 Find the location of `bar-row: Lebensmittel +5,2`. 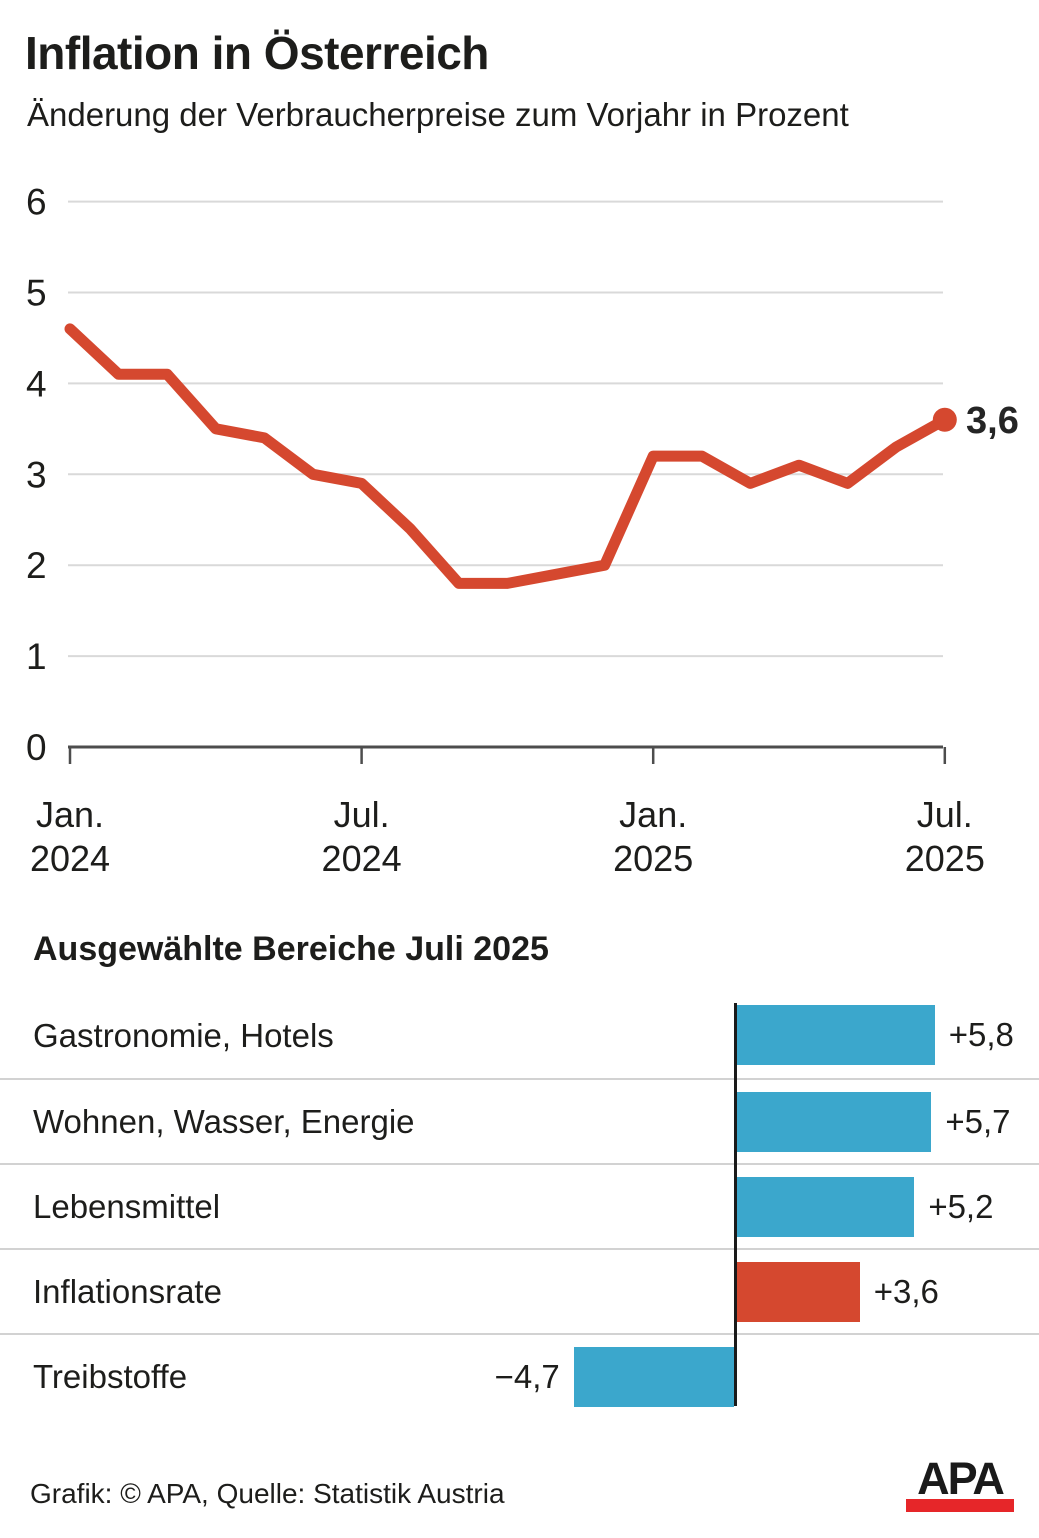

bar-row: Lebensmittel +5,2 is located at coordinates (519, 1205).